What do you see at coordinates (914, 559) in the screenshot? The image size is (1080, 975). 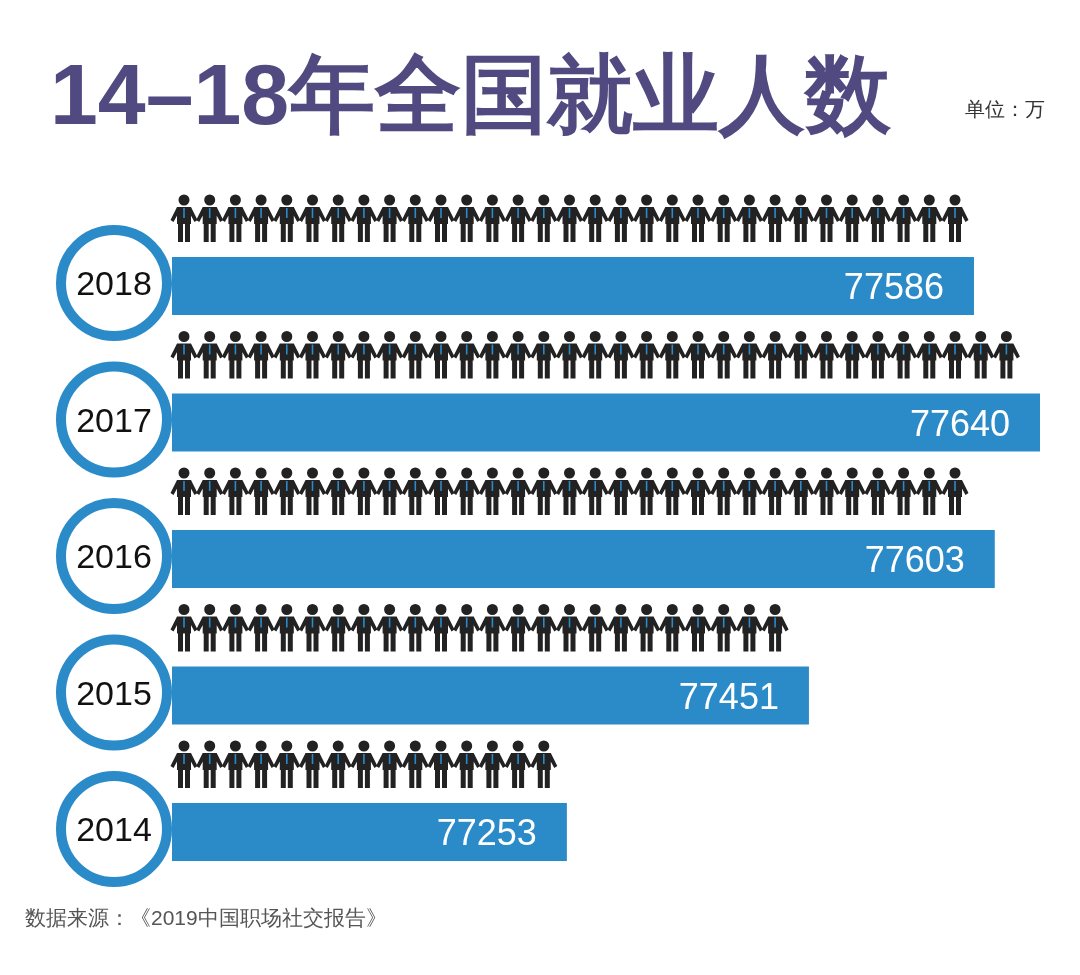 I see `data-label: 77603` at bounding box center [914, 559].